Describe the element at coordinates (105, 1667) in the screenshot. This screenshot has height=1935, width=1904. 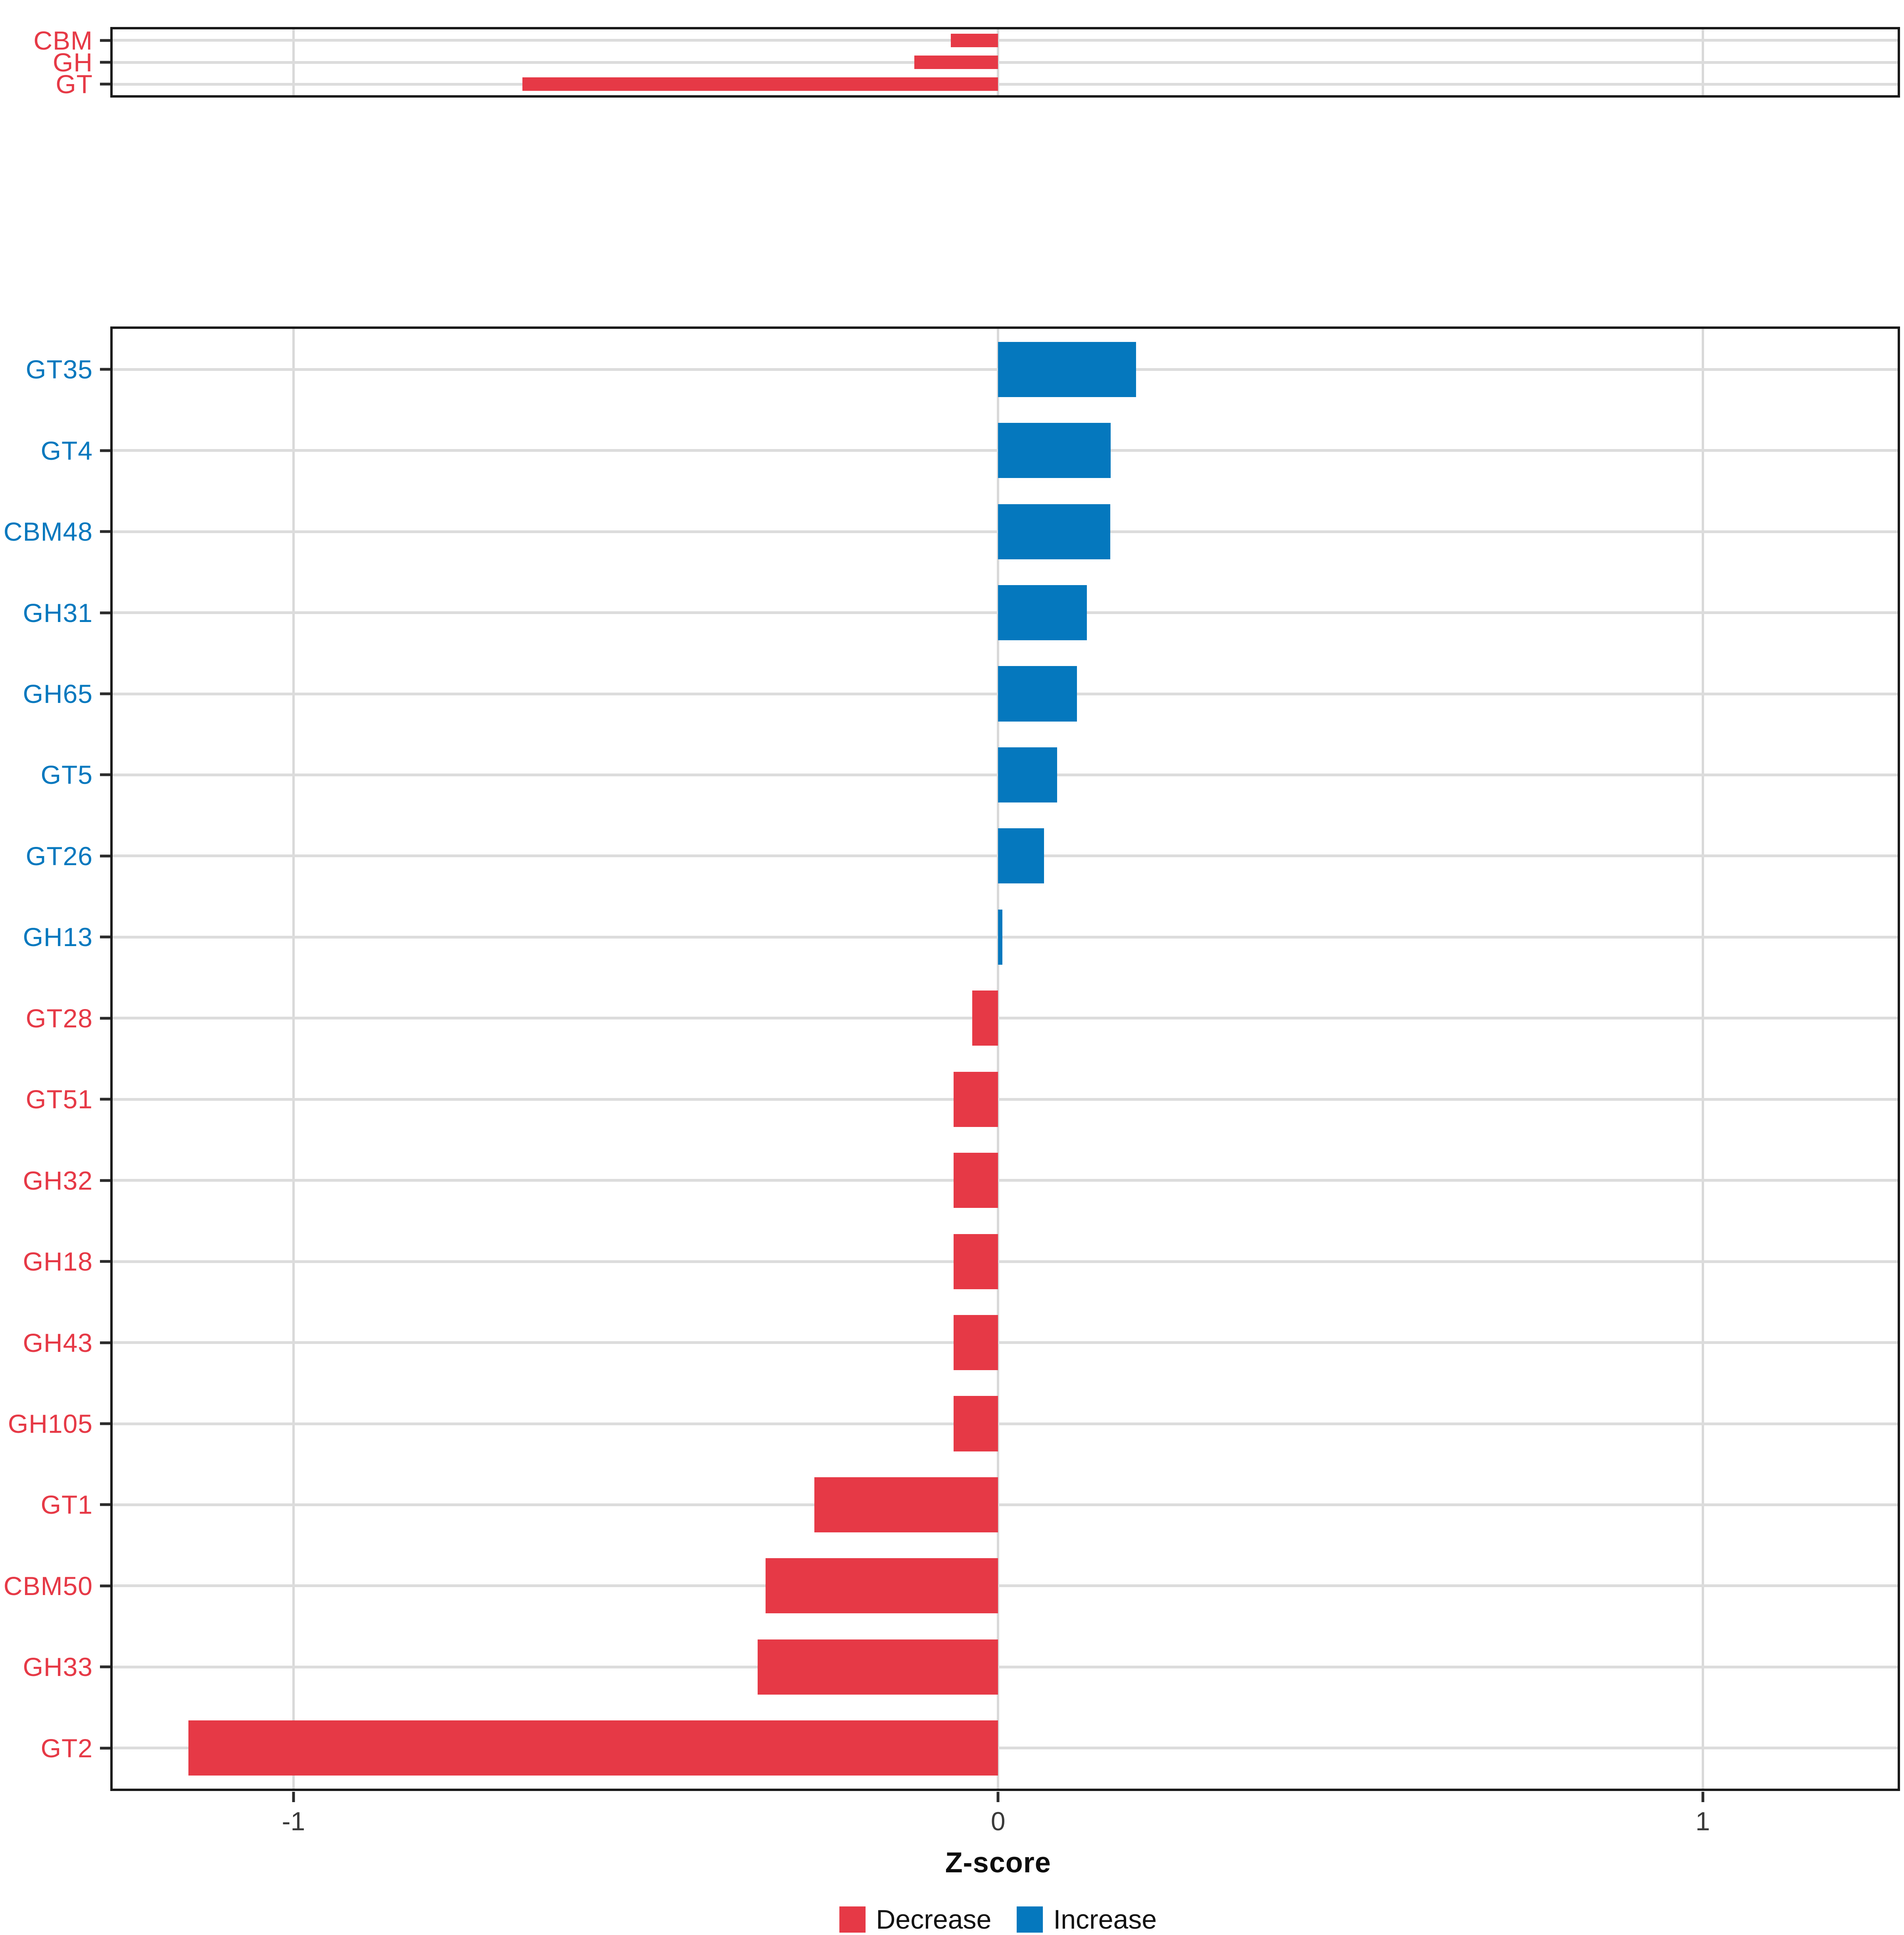
I see `y-tick-GH33` at that location.